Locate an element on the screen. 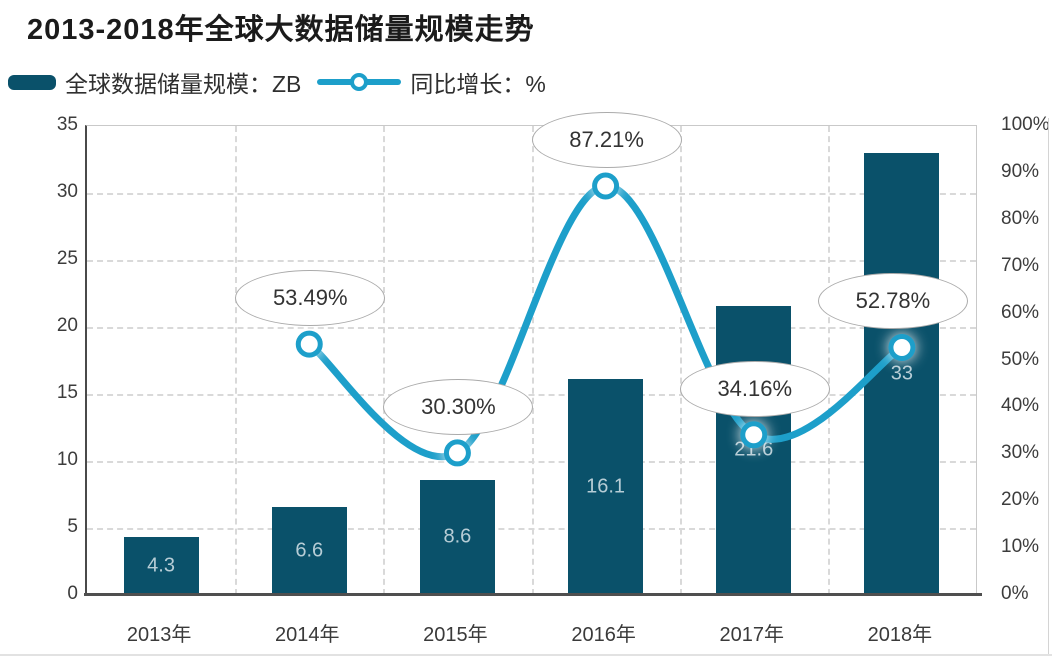  left-axis-tick-label: 30 is located at coordinates (67, 191).